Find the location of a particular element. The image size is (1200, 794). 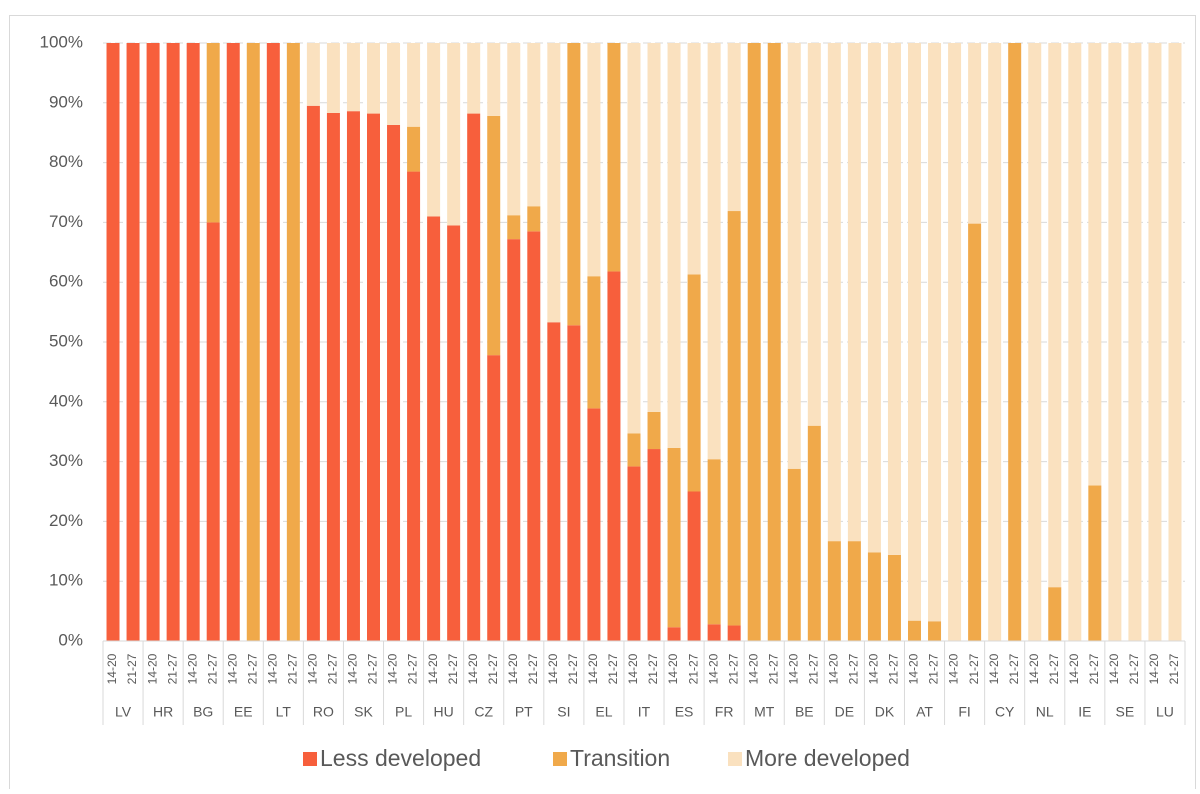

y-tick-label: 50% is located at coordinates (66, 340).